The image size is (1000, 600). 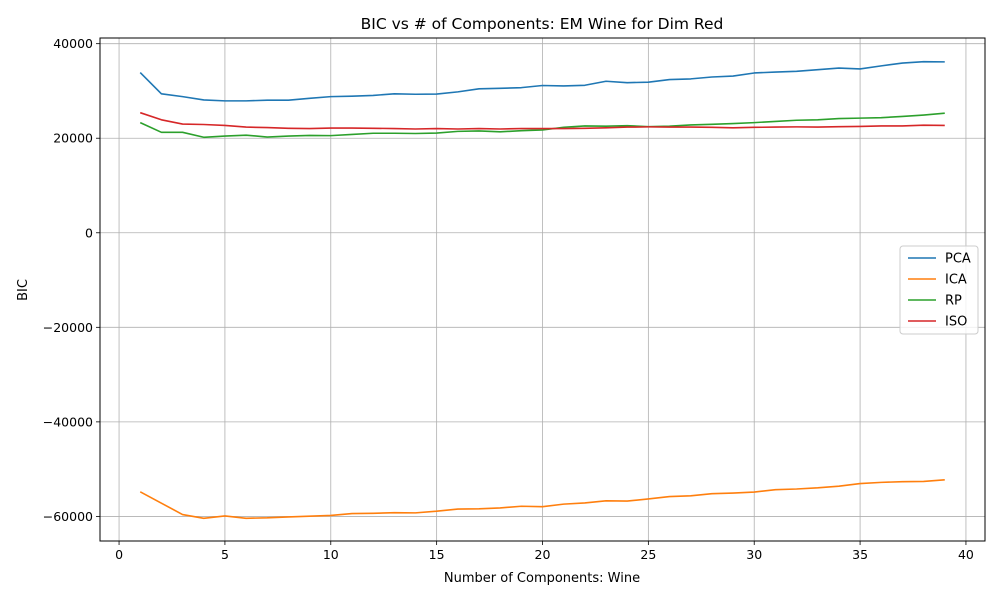 I want to click on y-axis-ticks: −60000 −40000 −20000 0 20000 40000, so click(x=71, y=280).